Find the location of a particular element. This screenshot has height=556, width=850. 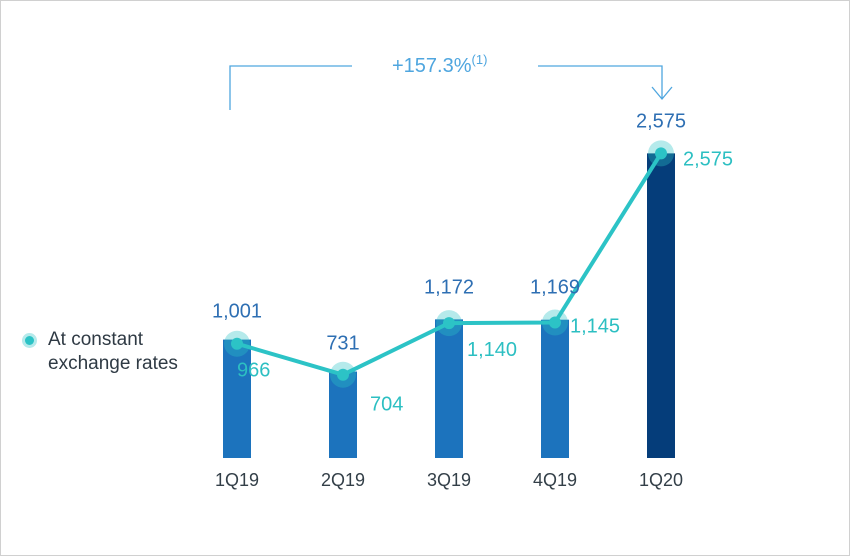

line-point-4q19 is located at coordinates (555, 322).